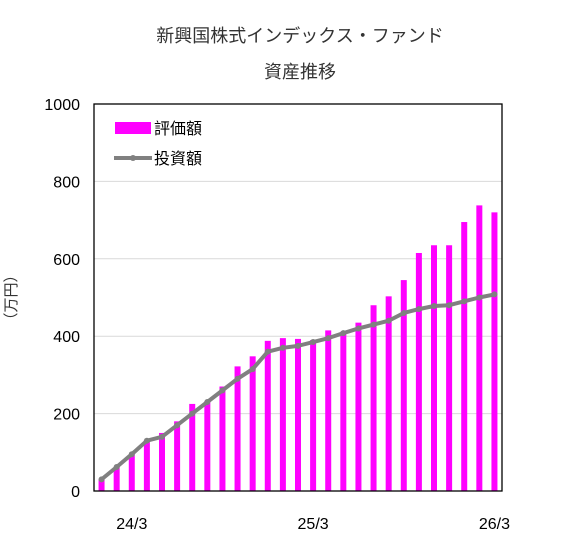  I want to click on x-axis-ticks: 24/3 25/3 26/3, so click(313, 524).